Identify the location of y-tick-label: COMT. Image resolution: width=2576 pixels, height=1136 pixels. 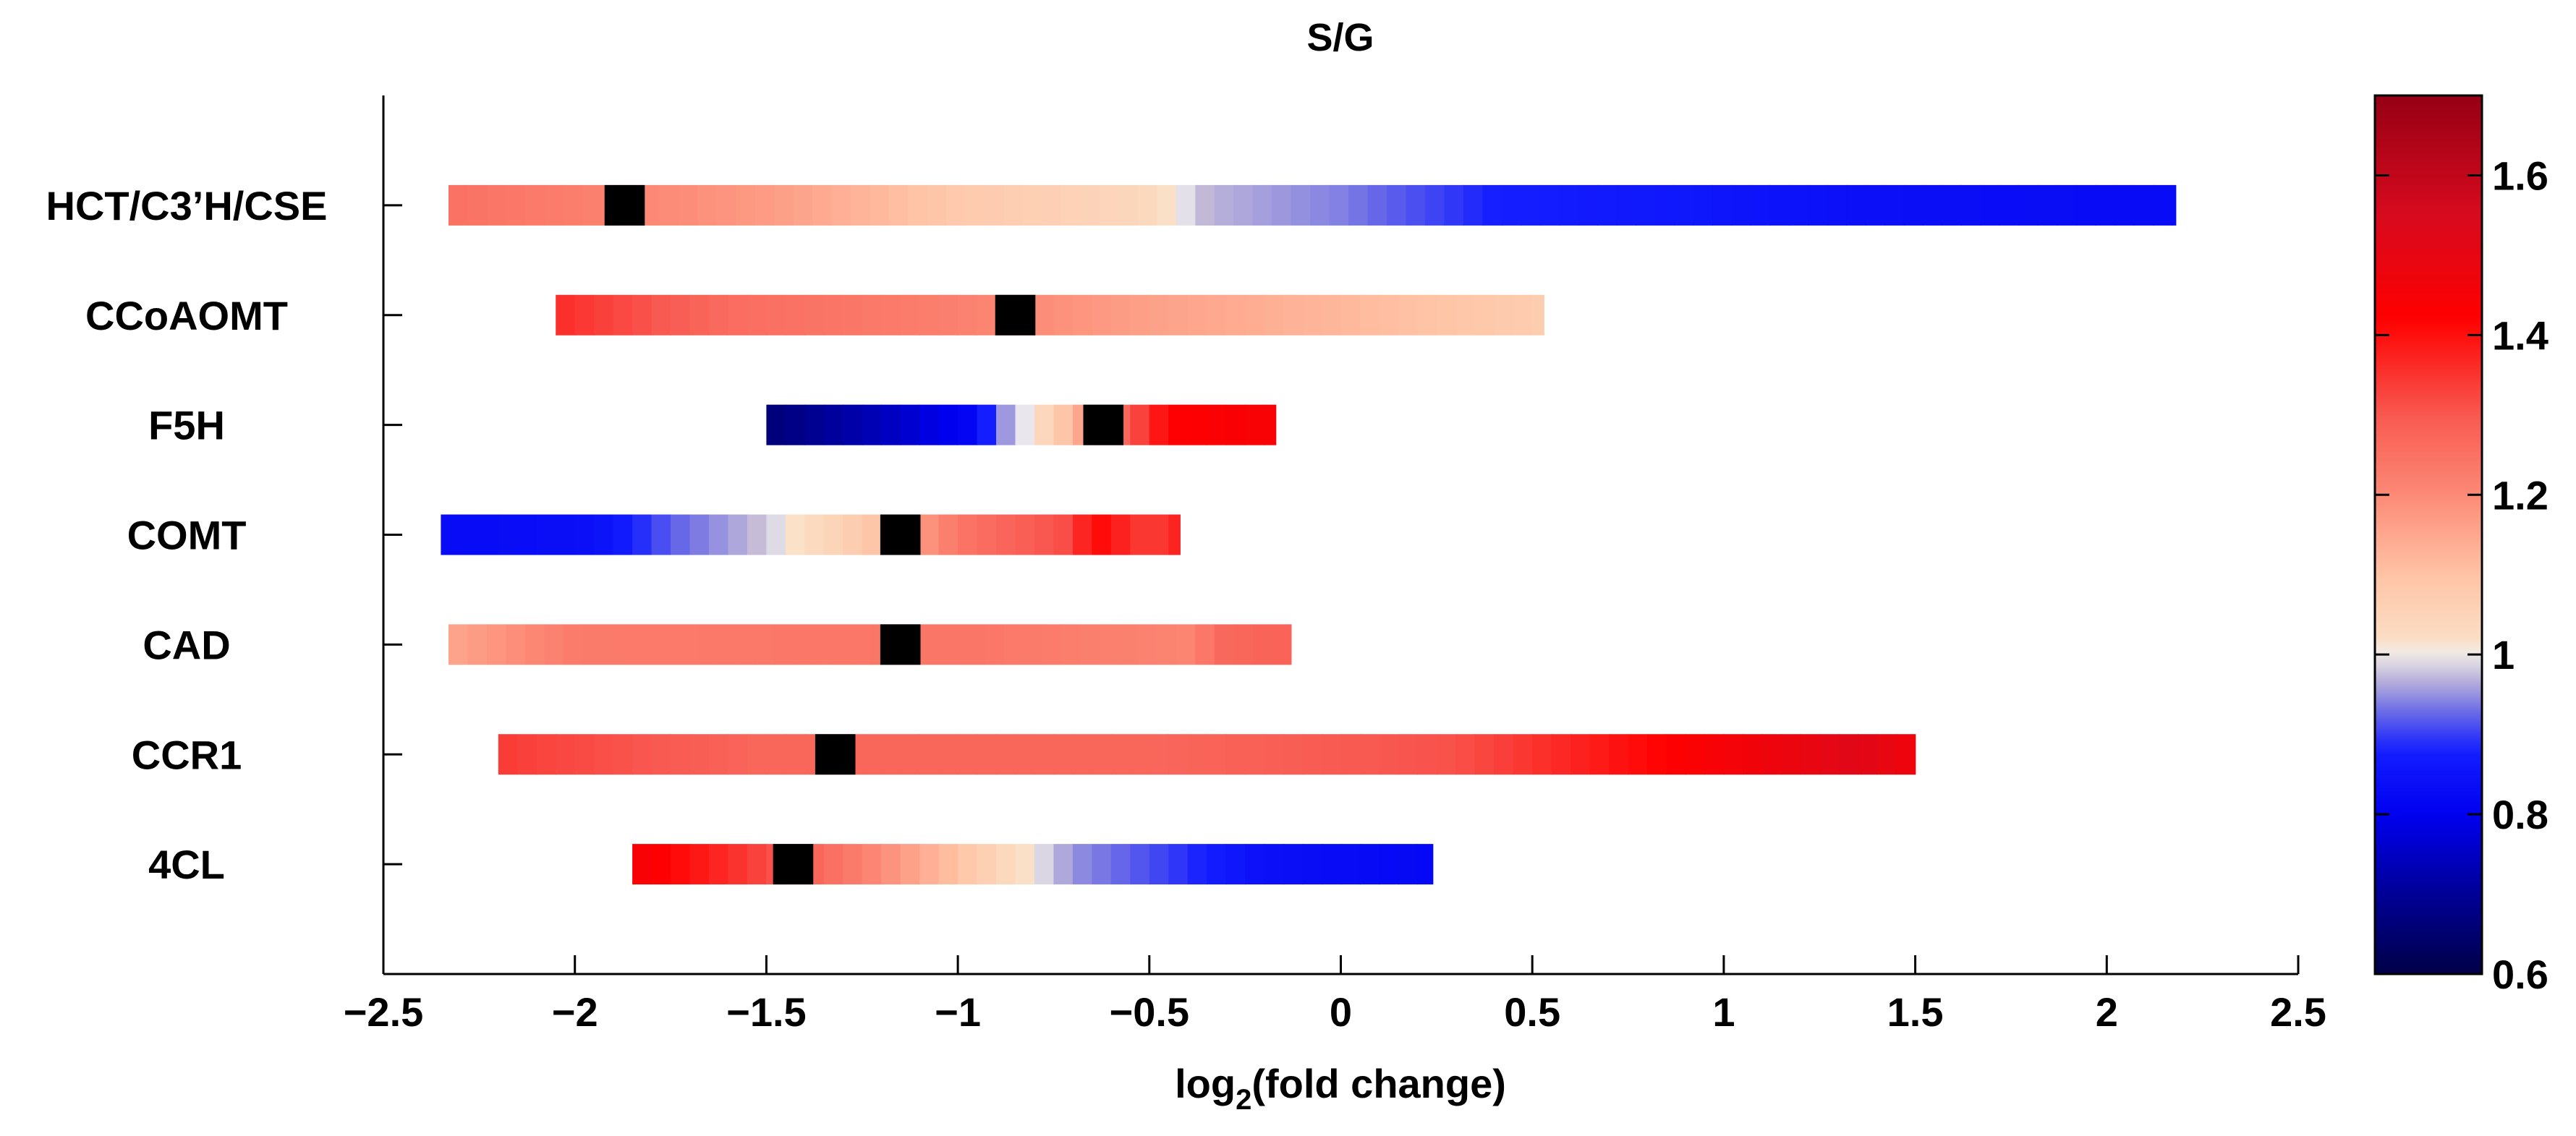
(187, 535).